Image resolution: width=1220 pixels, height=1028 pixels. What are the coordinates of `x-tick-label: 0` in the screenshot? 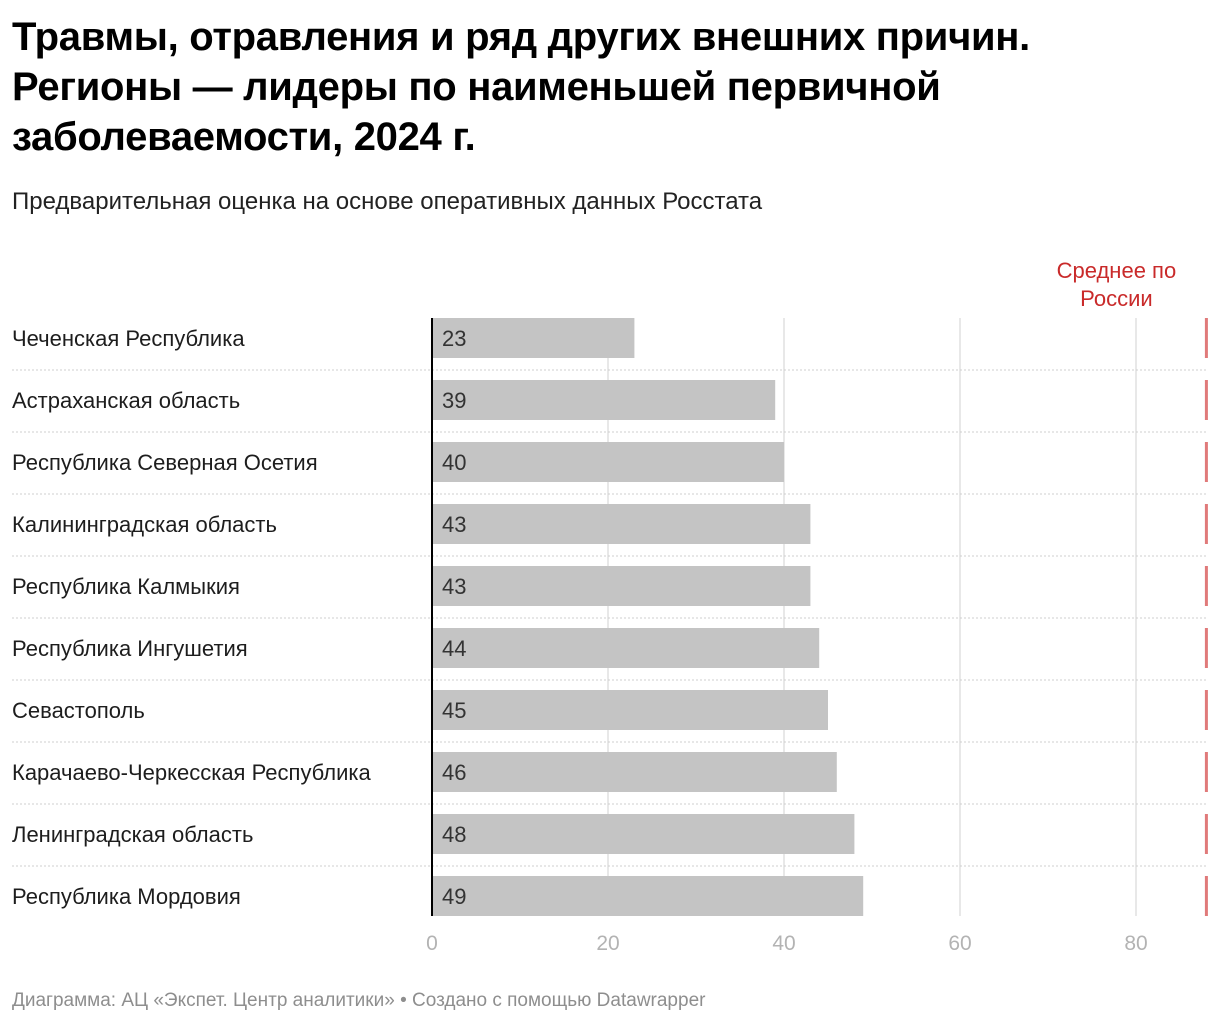 It's located at (432, 943).